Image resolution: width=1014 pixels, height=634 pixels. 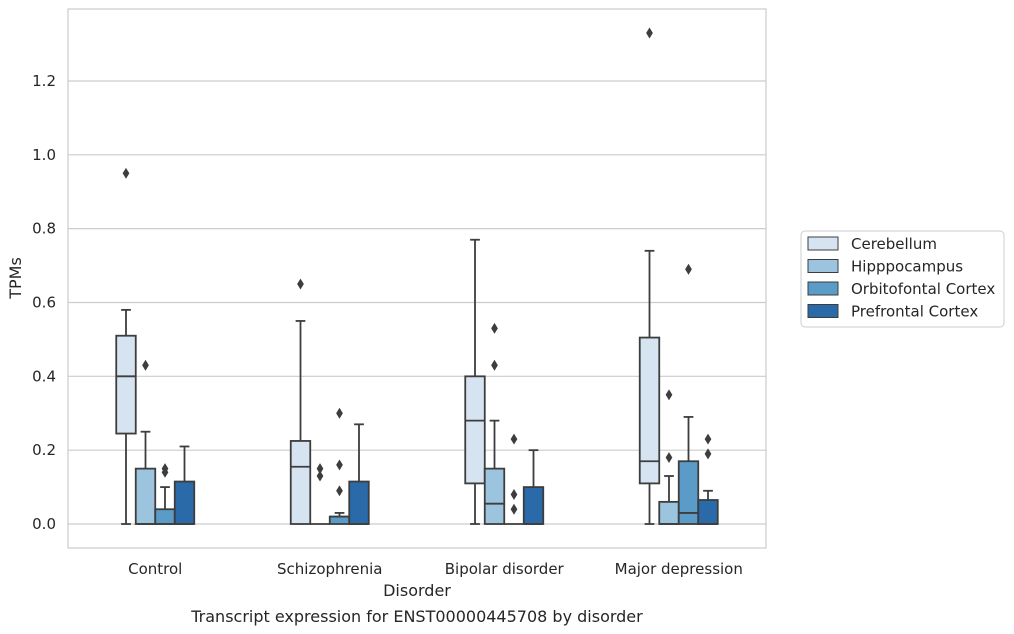 I want to click on legend-label: Hipppocampus, so click(x=907, y=267).